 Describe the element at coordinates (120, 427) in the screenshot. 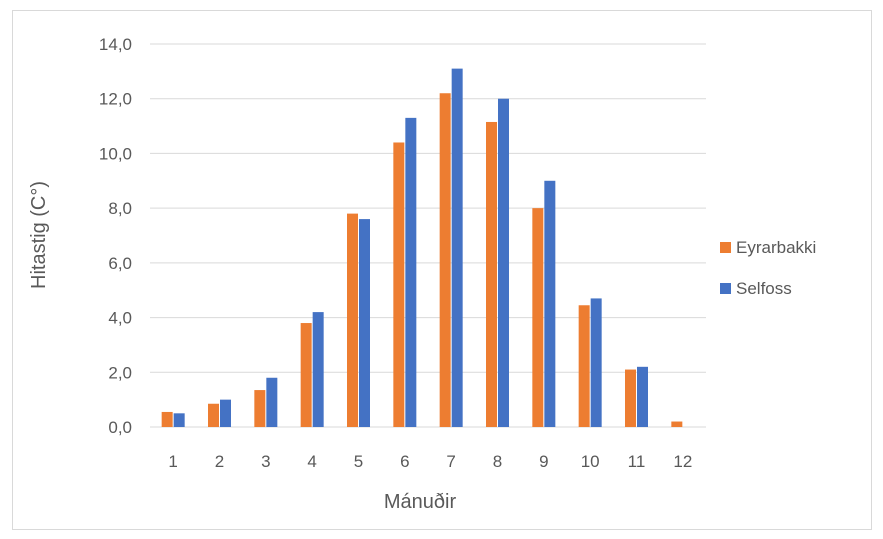

I see `y-tick-label: 0,0` at that location.